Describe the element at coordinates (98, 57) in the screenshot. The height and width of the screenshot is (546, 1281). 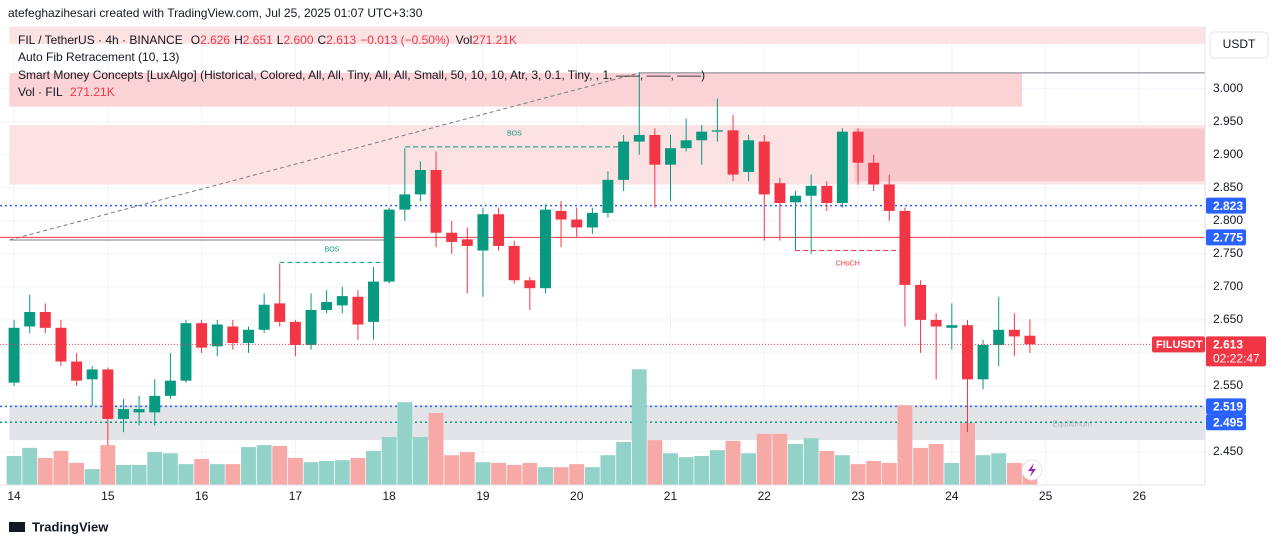
I see `indicator: Auto Fib Retracement (10, 13)` at that location.